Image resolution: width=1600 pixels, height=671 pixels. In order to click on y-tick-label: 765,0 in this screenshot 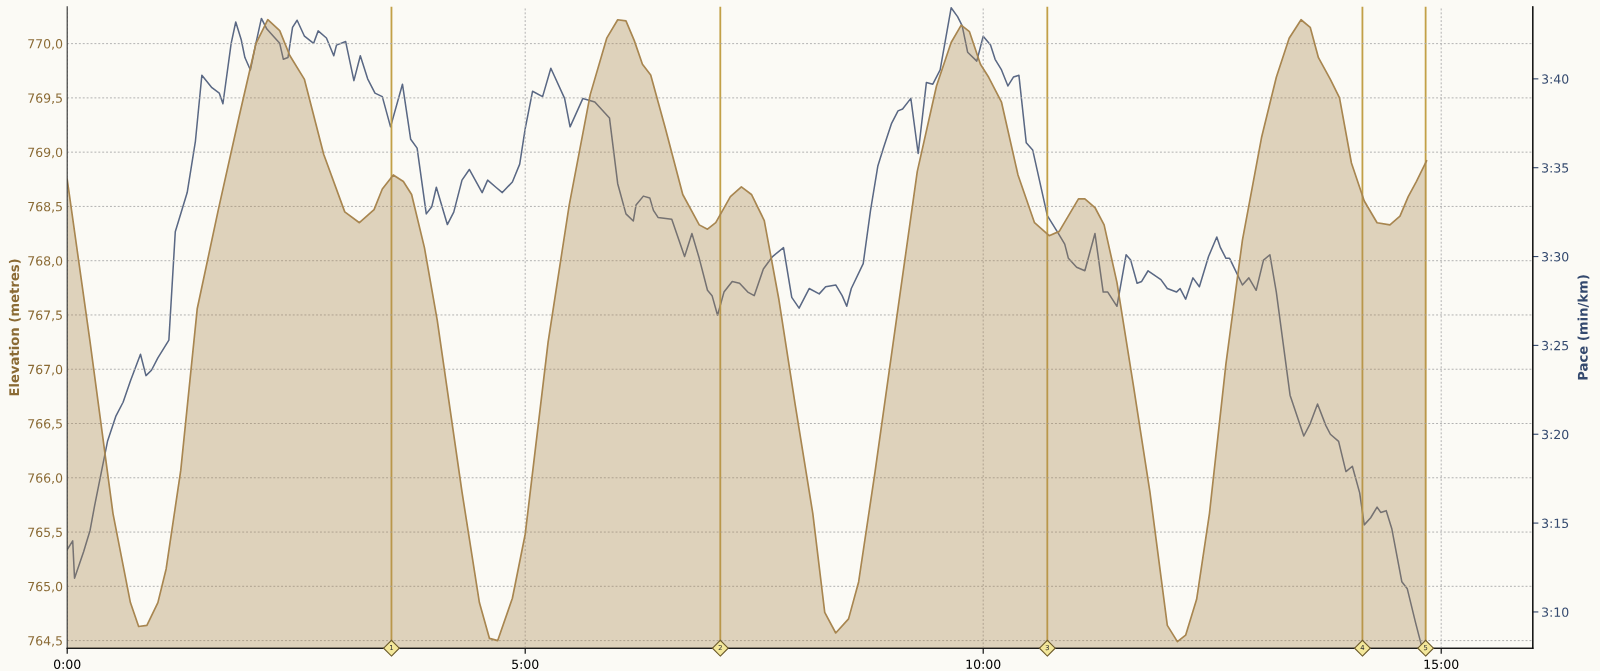, I will do `click(45, 587)`.